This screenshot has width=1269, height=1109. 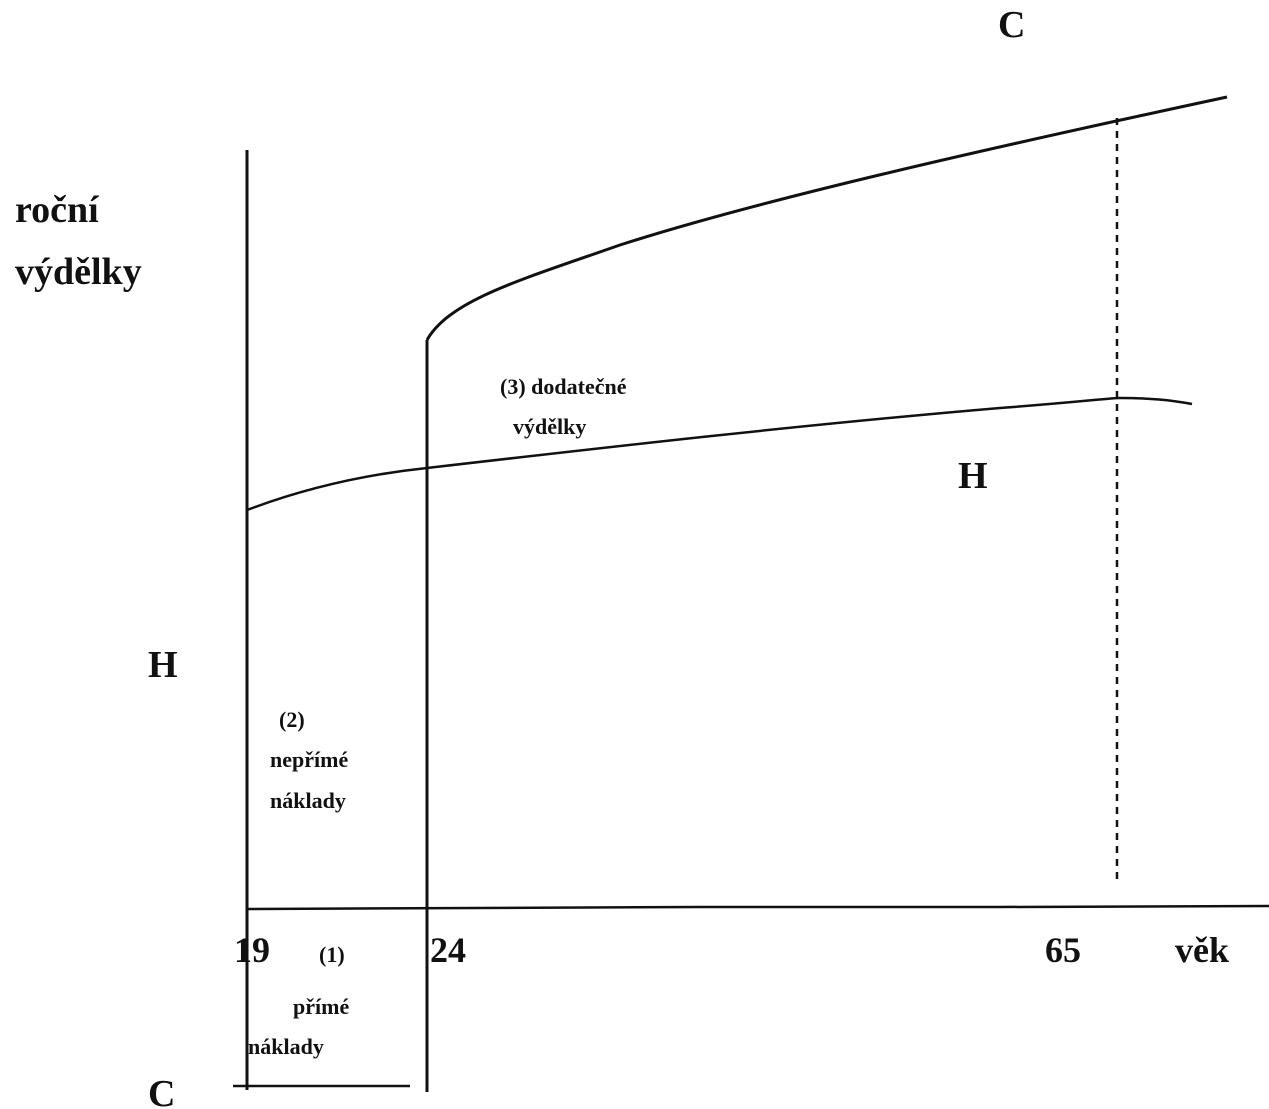 What do you see at coordinates (973, 476) in the screenshot?
I see `curve-h-label: H` at bounding box center [973, 476].